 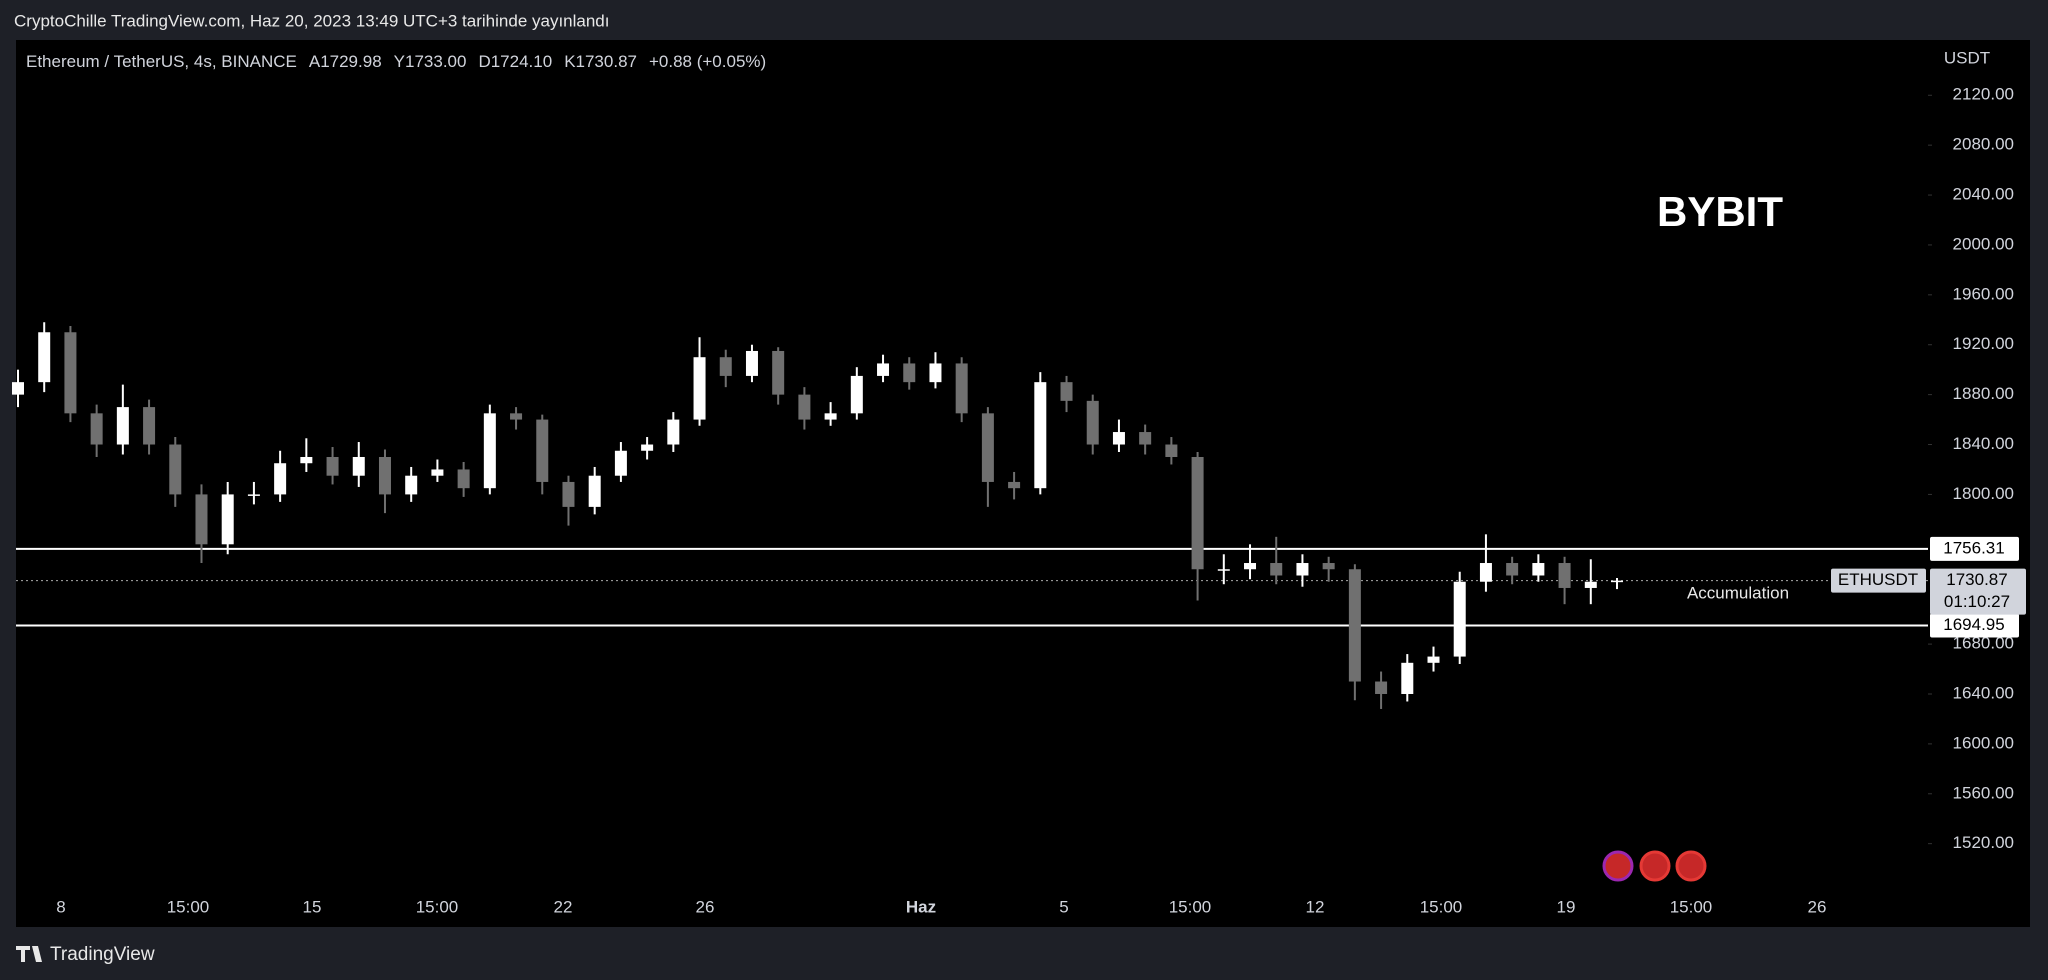 What do you see at coordinates (161, 61) in the screenshot?
I see `symbol-title: Ethereum / TetherUS, 4s, BINANCE` at bounding box center [161, 61].